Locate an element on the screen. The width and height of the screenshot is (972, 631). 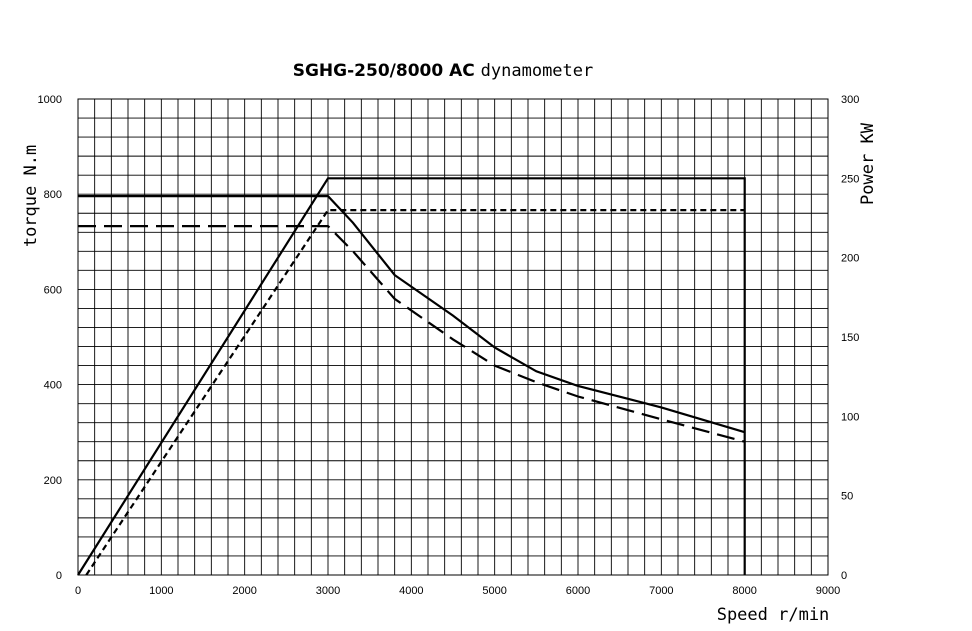
x-tick-label: 3000 is located at coordinates (328, 591).